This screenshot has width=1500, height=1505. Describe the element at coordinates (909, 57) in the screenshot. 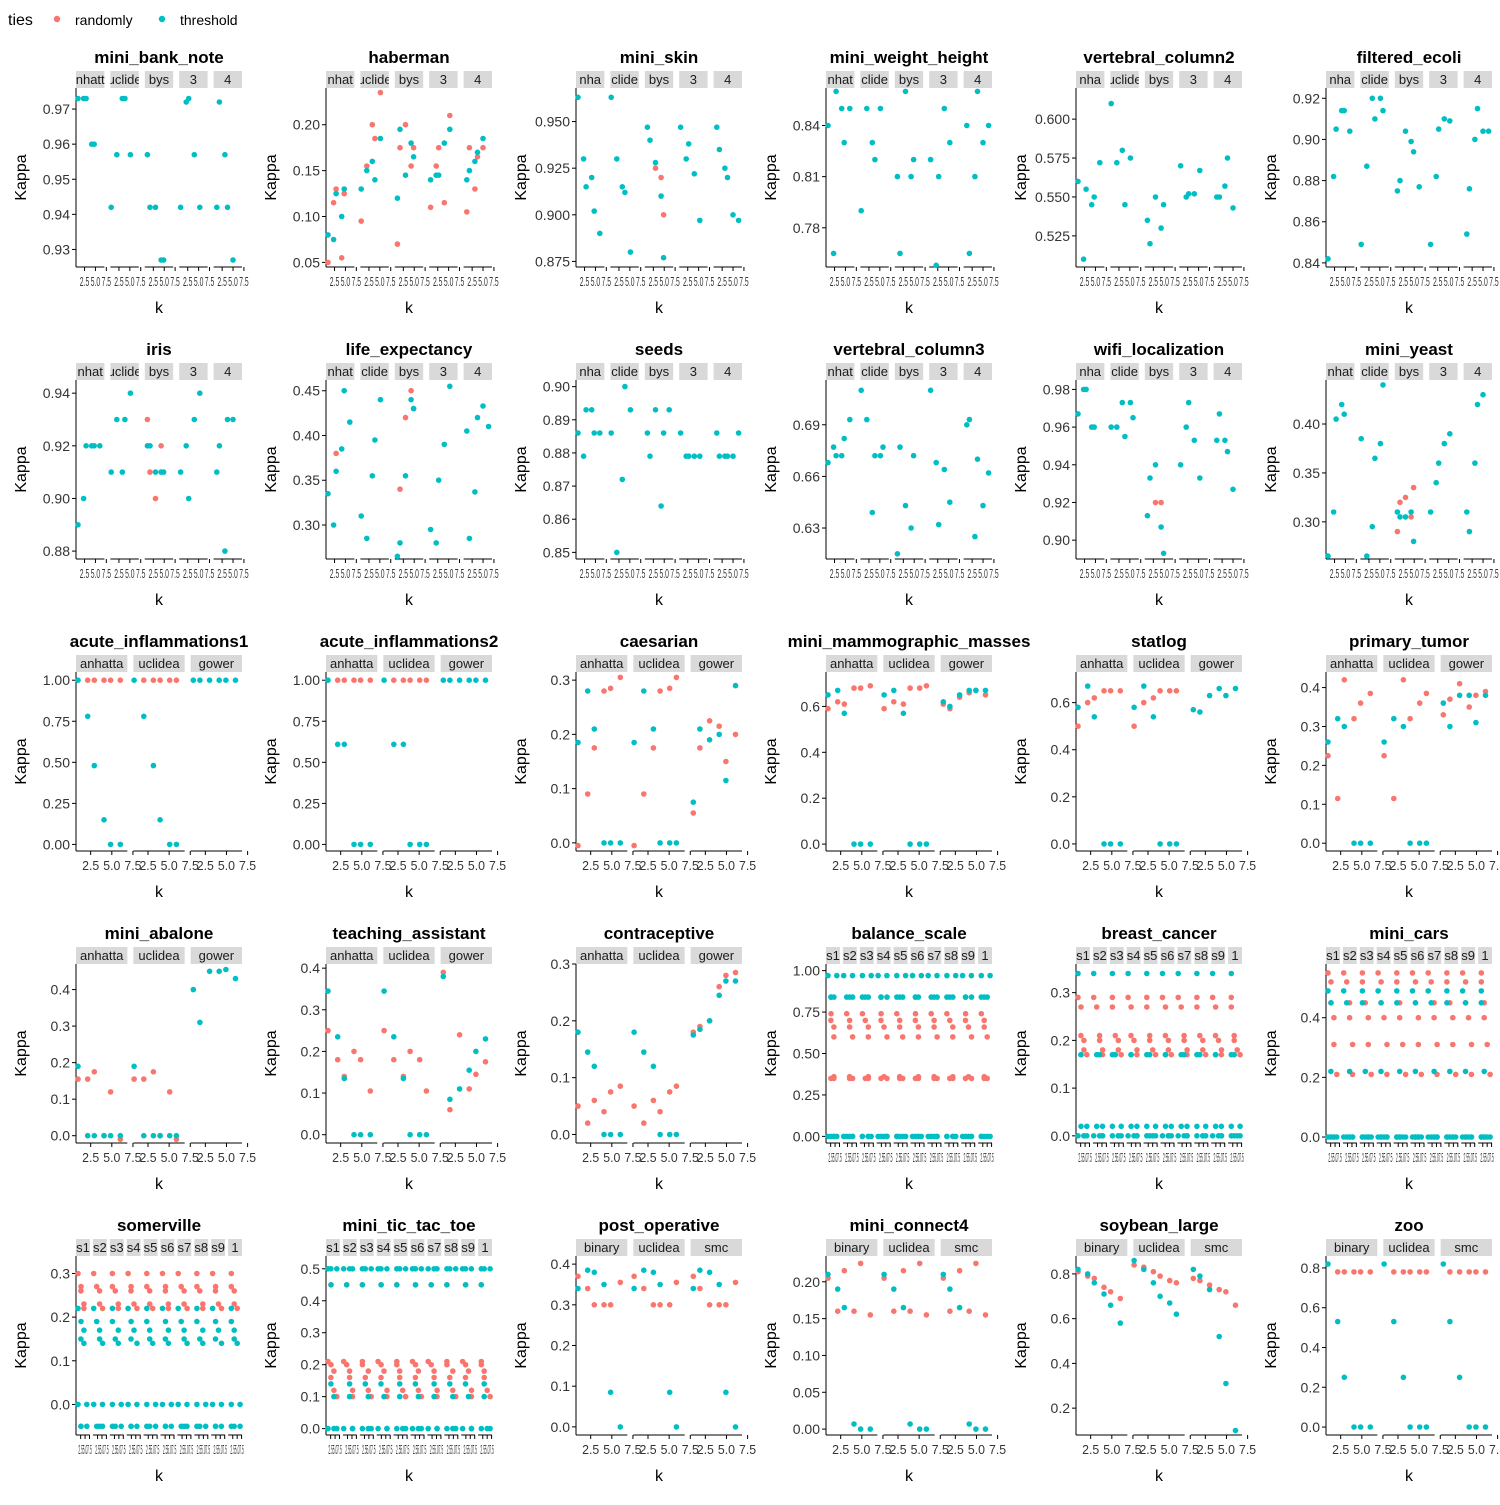

I see `panel-title: mini_weight_height` at that location.